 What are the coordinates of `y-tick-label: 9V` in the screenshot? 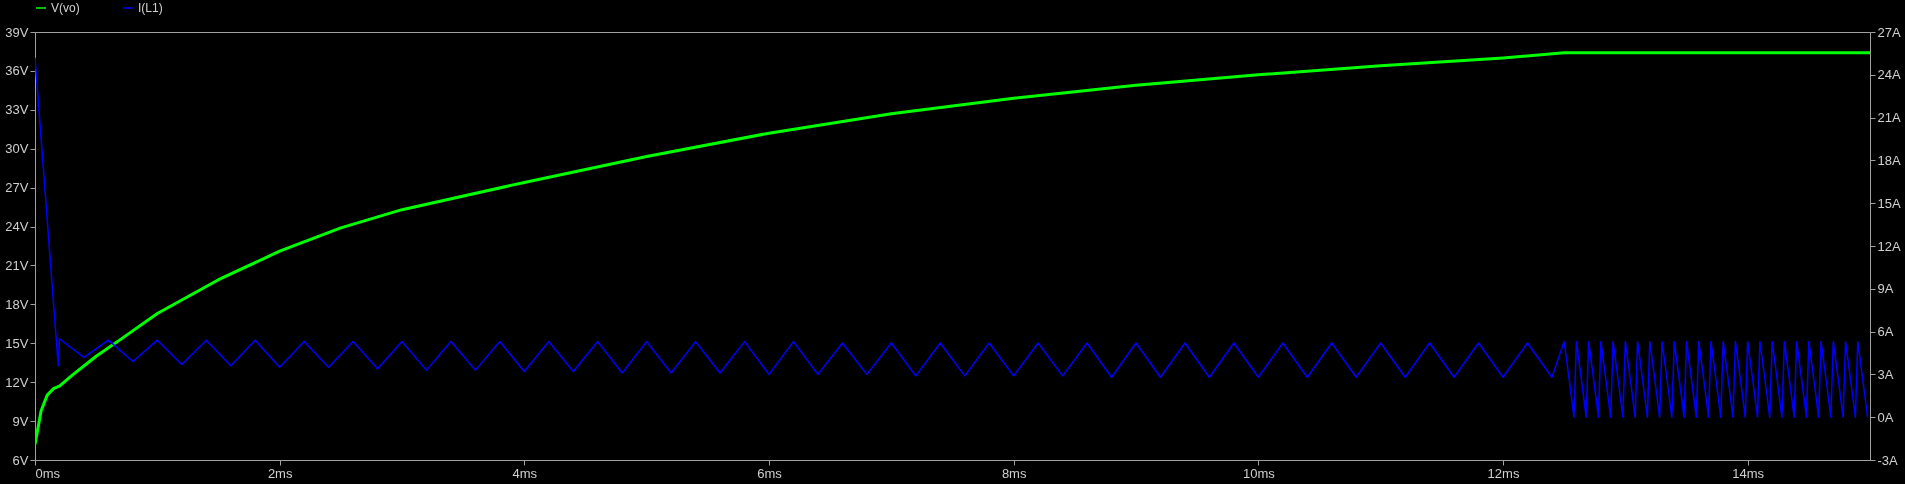 It's located at (20, 421).